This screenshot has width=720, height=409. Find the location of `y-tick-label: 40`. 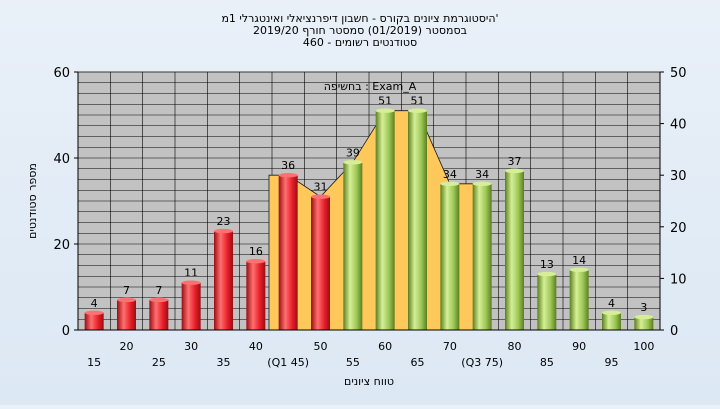

y-tick-label: 40 is located at coordinates (61, 159).